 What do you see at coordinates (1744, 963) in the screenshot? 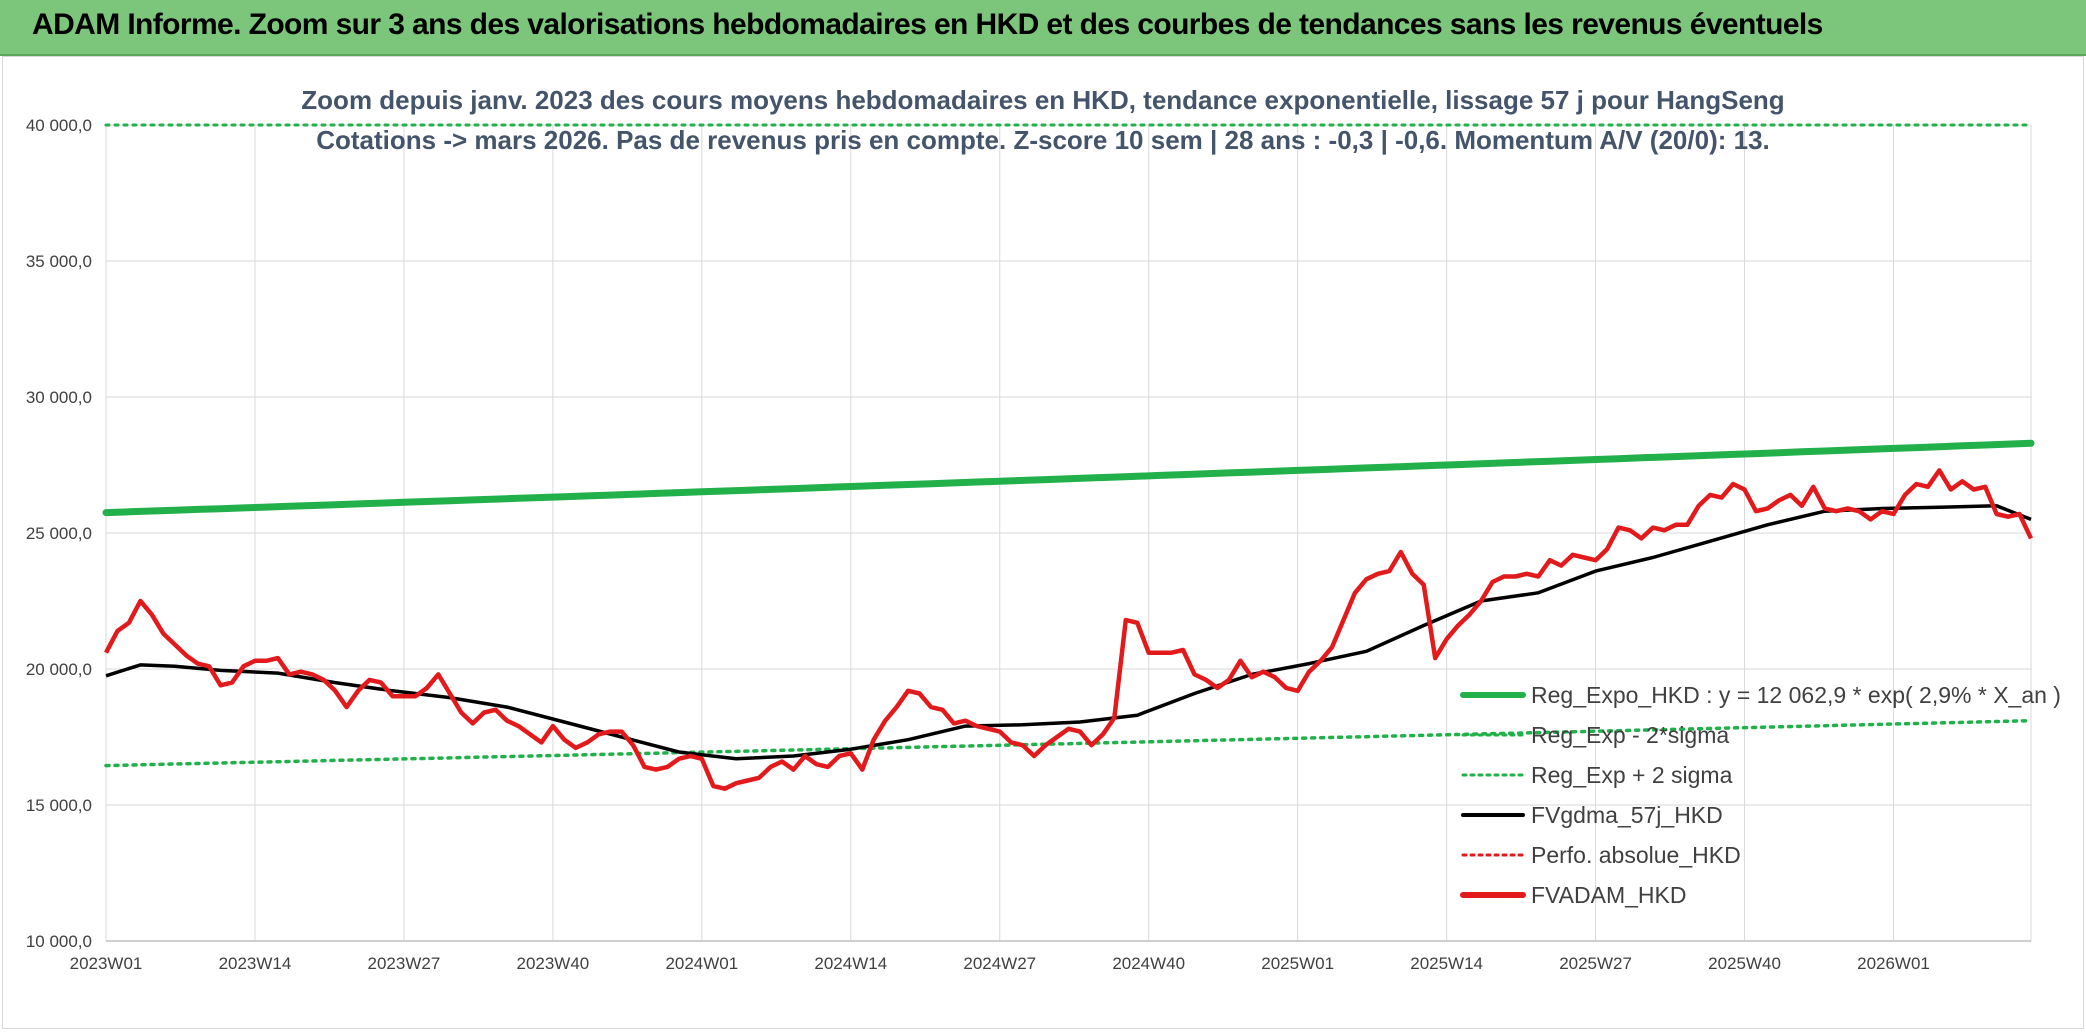
I see `x-tick-label: 2025W40` at bounding box center [1744, 963].